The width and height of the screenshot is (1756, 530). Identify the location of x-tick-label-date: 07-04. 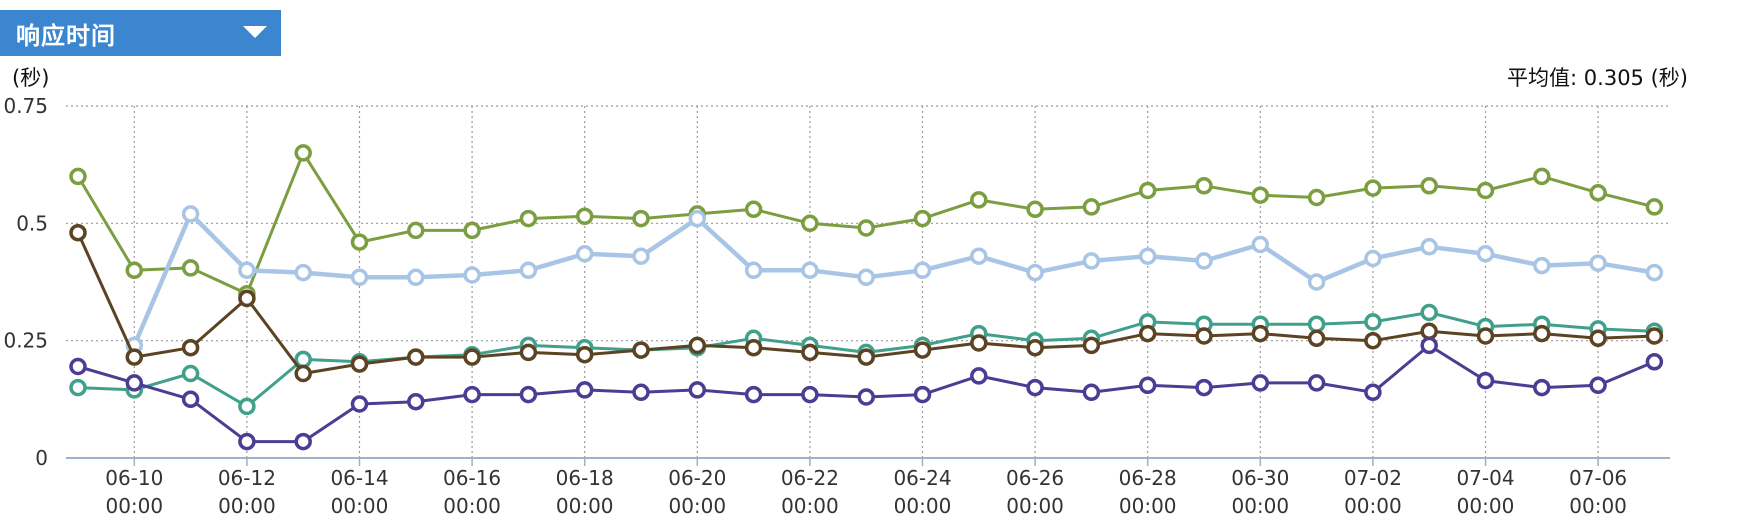
(1485, 478).